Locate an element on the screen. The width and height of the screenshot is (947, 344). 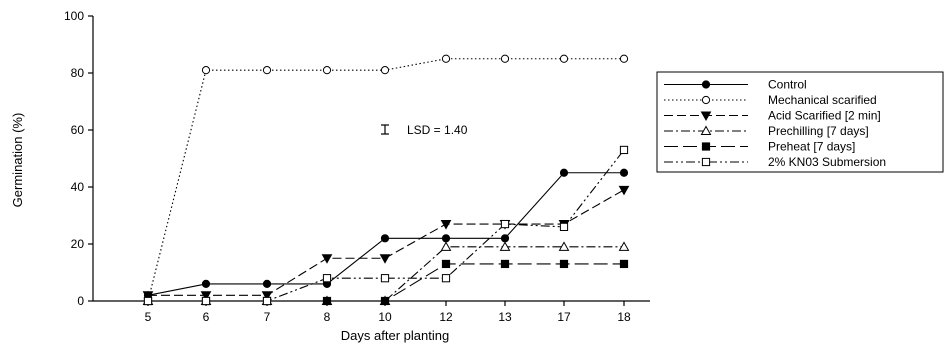
legend-label: 2% KN03 Submersion is located at coordinates (827, 162).